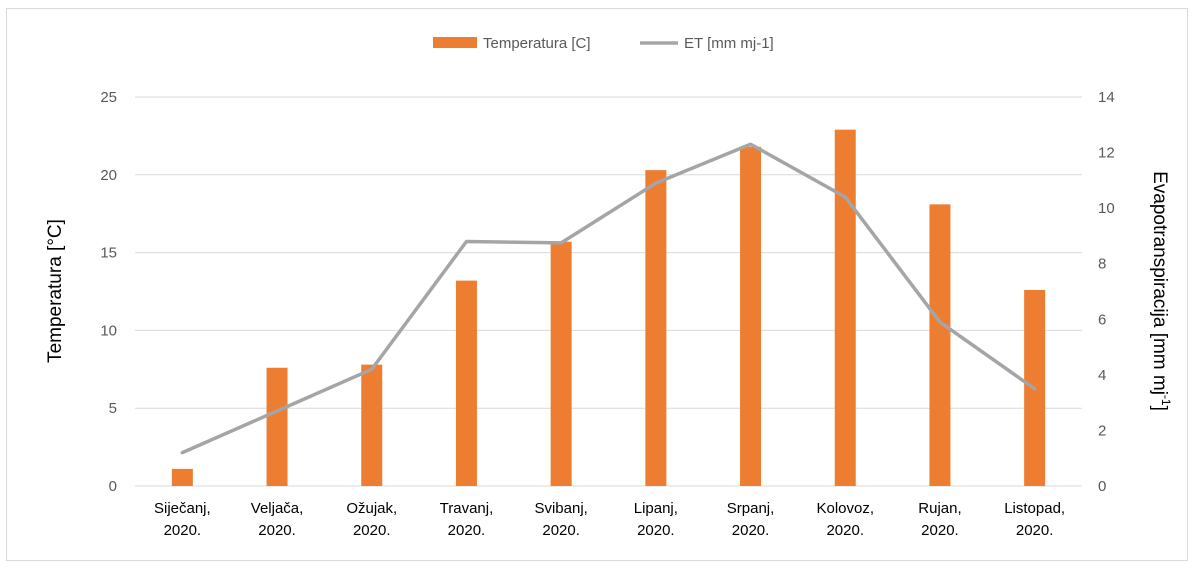 This screenshot has width=1197, height=569. Describe the element at coordinates (939, 508) in the screenshot. I see `category-label: Rujan,` at that location.